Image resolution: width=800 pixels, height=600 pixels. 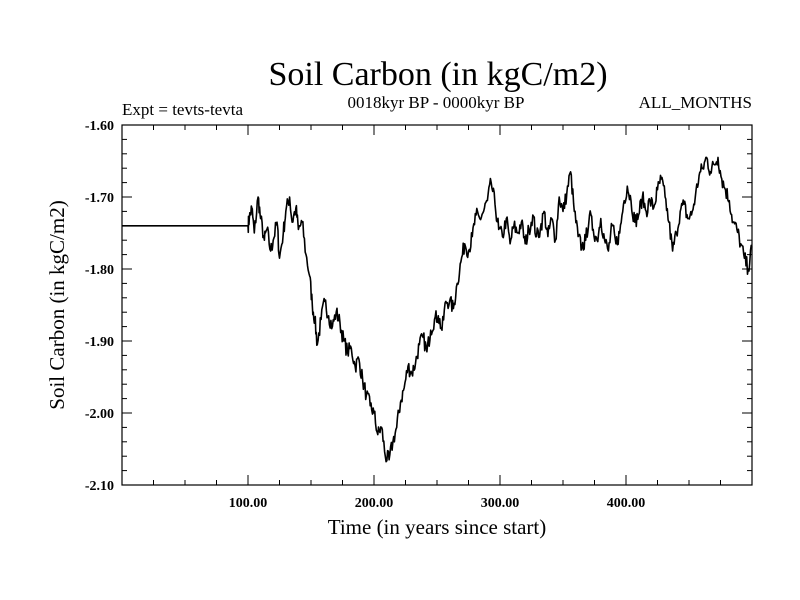 What do you see at coordinates (99, 198) in the screenshot?
I see `y-tick-label: -1.70` at bounding box center [99, 198].